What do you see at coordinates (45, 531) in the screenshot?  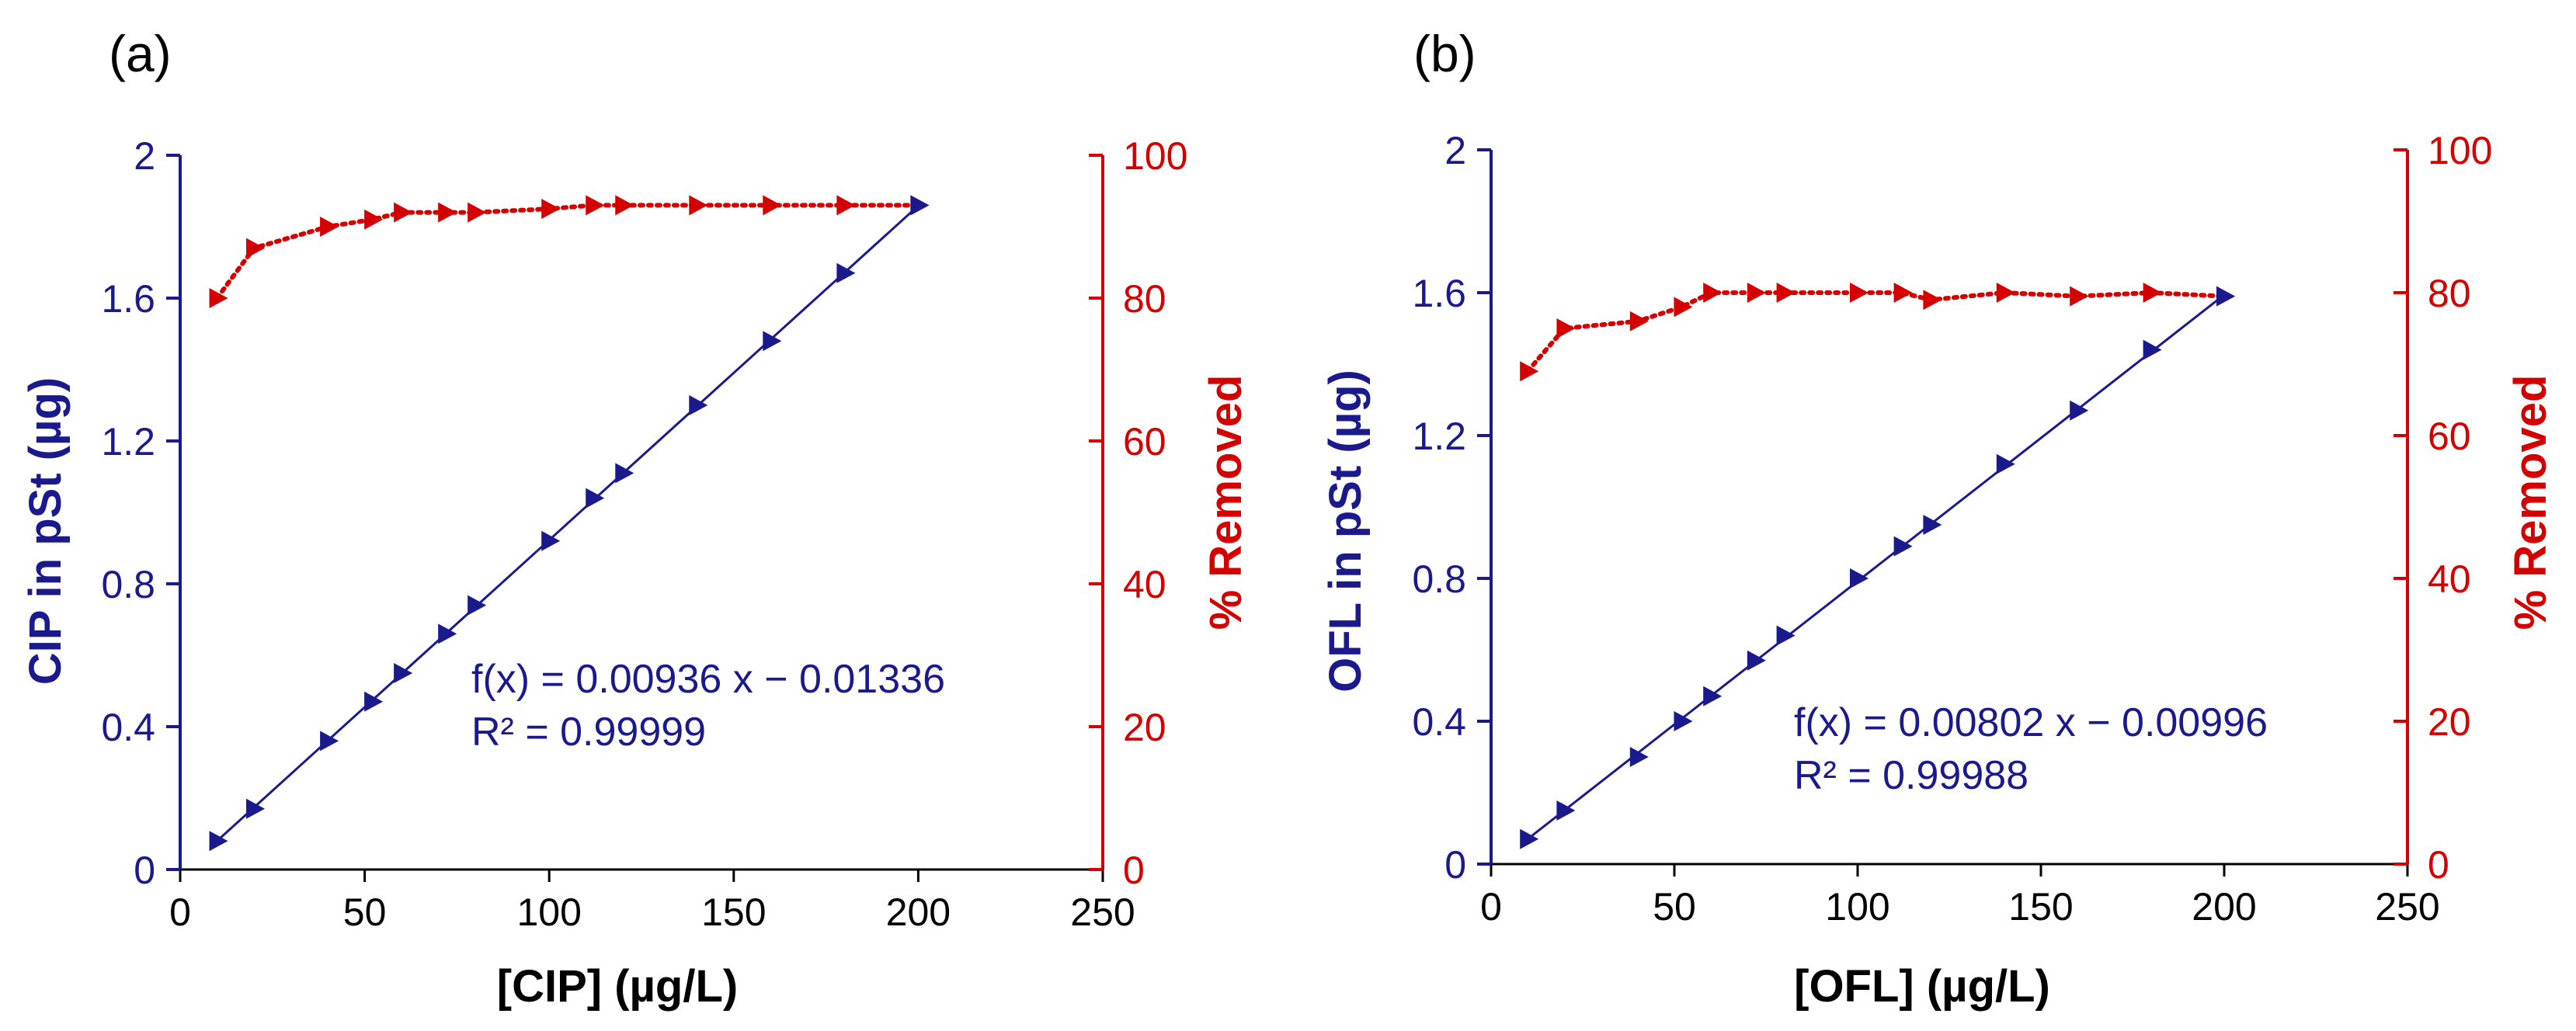 I see `left-axis-title: CIP in pSt (µg)` at bounding box center [45, 531].